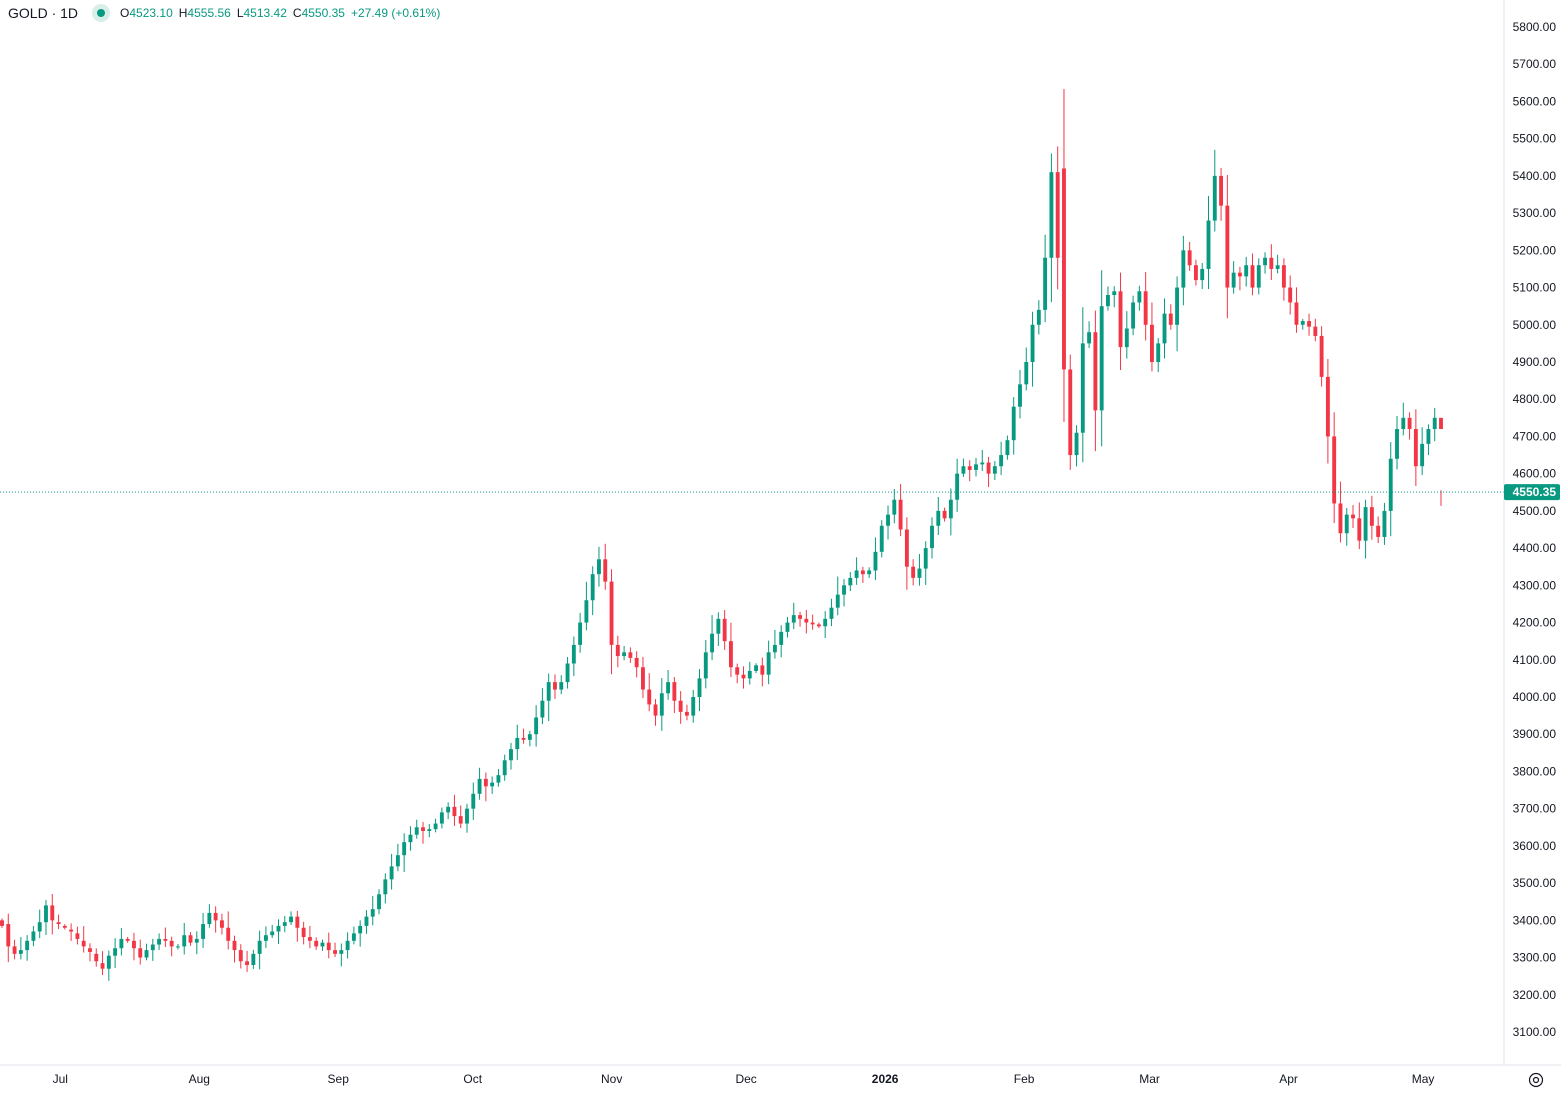 The image size is (1561, 1102). What do you see at coordinates (43, 13) in the screenshot?
I see `symbol-title: GOLD · 1D` at bounding box center [43, 13].